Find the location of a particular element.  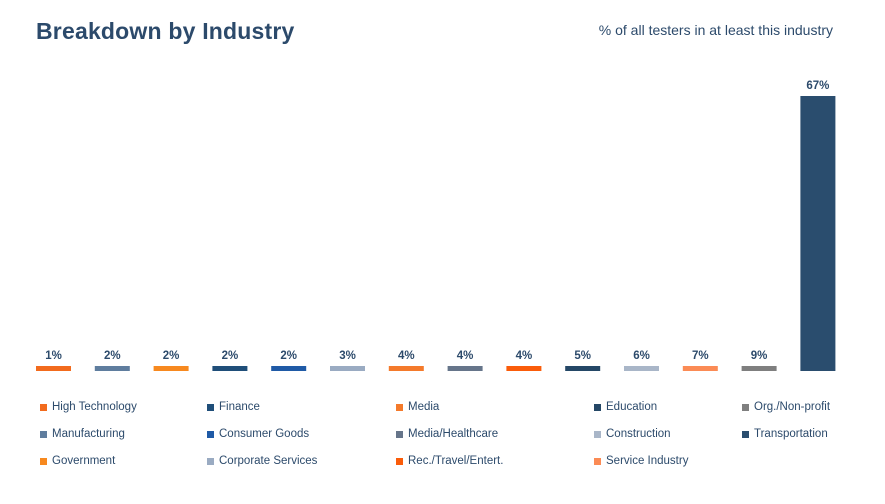

bar-value-label: 1% is located at coordinates (53, 356).